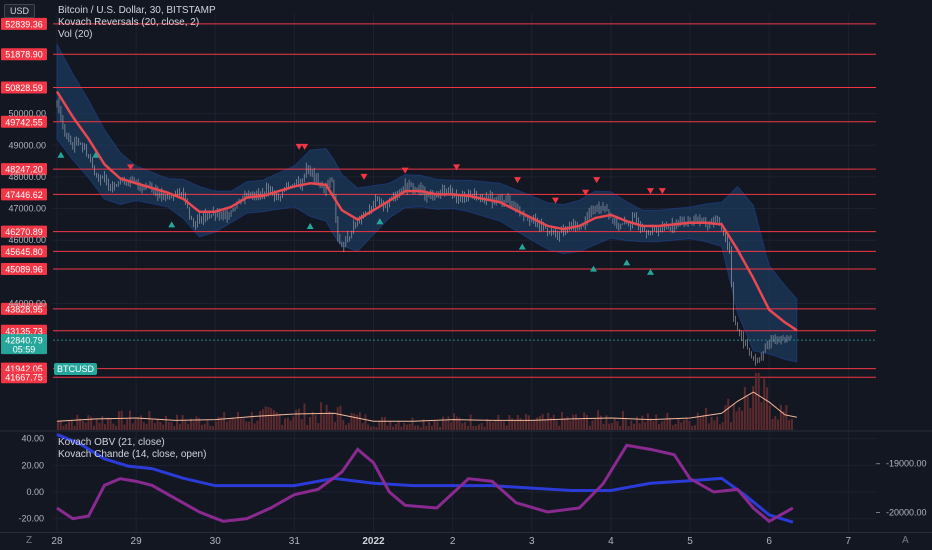 This screenshot has width=932, height=550. I want to click on indicator-kovach-reversals: Kovach Reversals (20, close, 2), so click(129, 22).